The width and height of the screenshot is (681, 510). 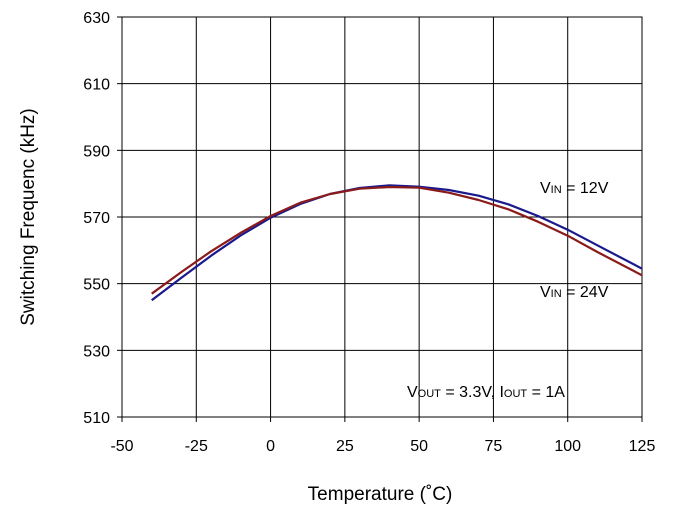 What do you see at coordinates (419, 446) in the screenshot?
I see `x-tick-label: 50` at bounding box center [419, 446].